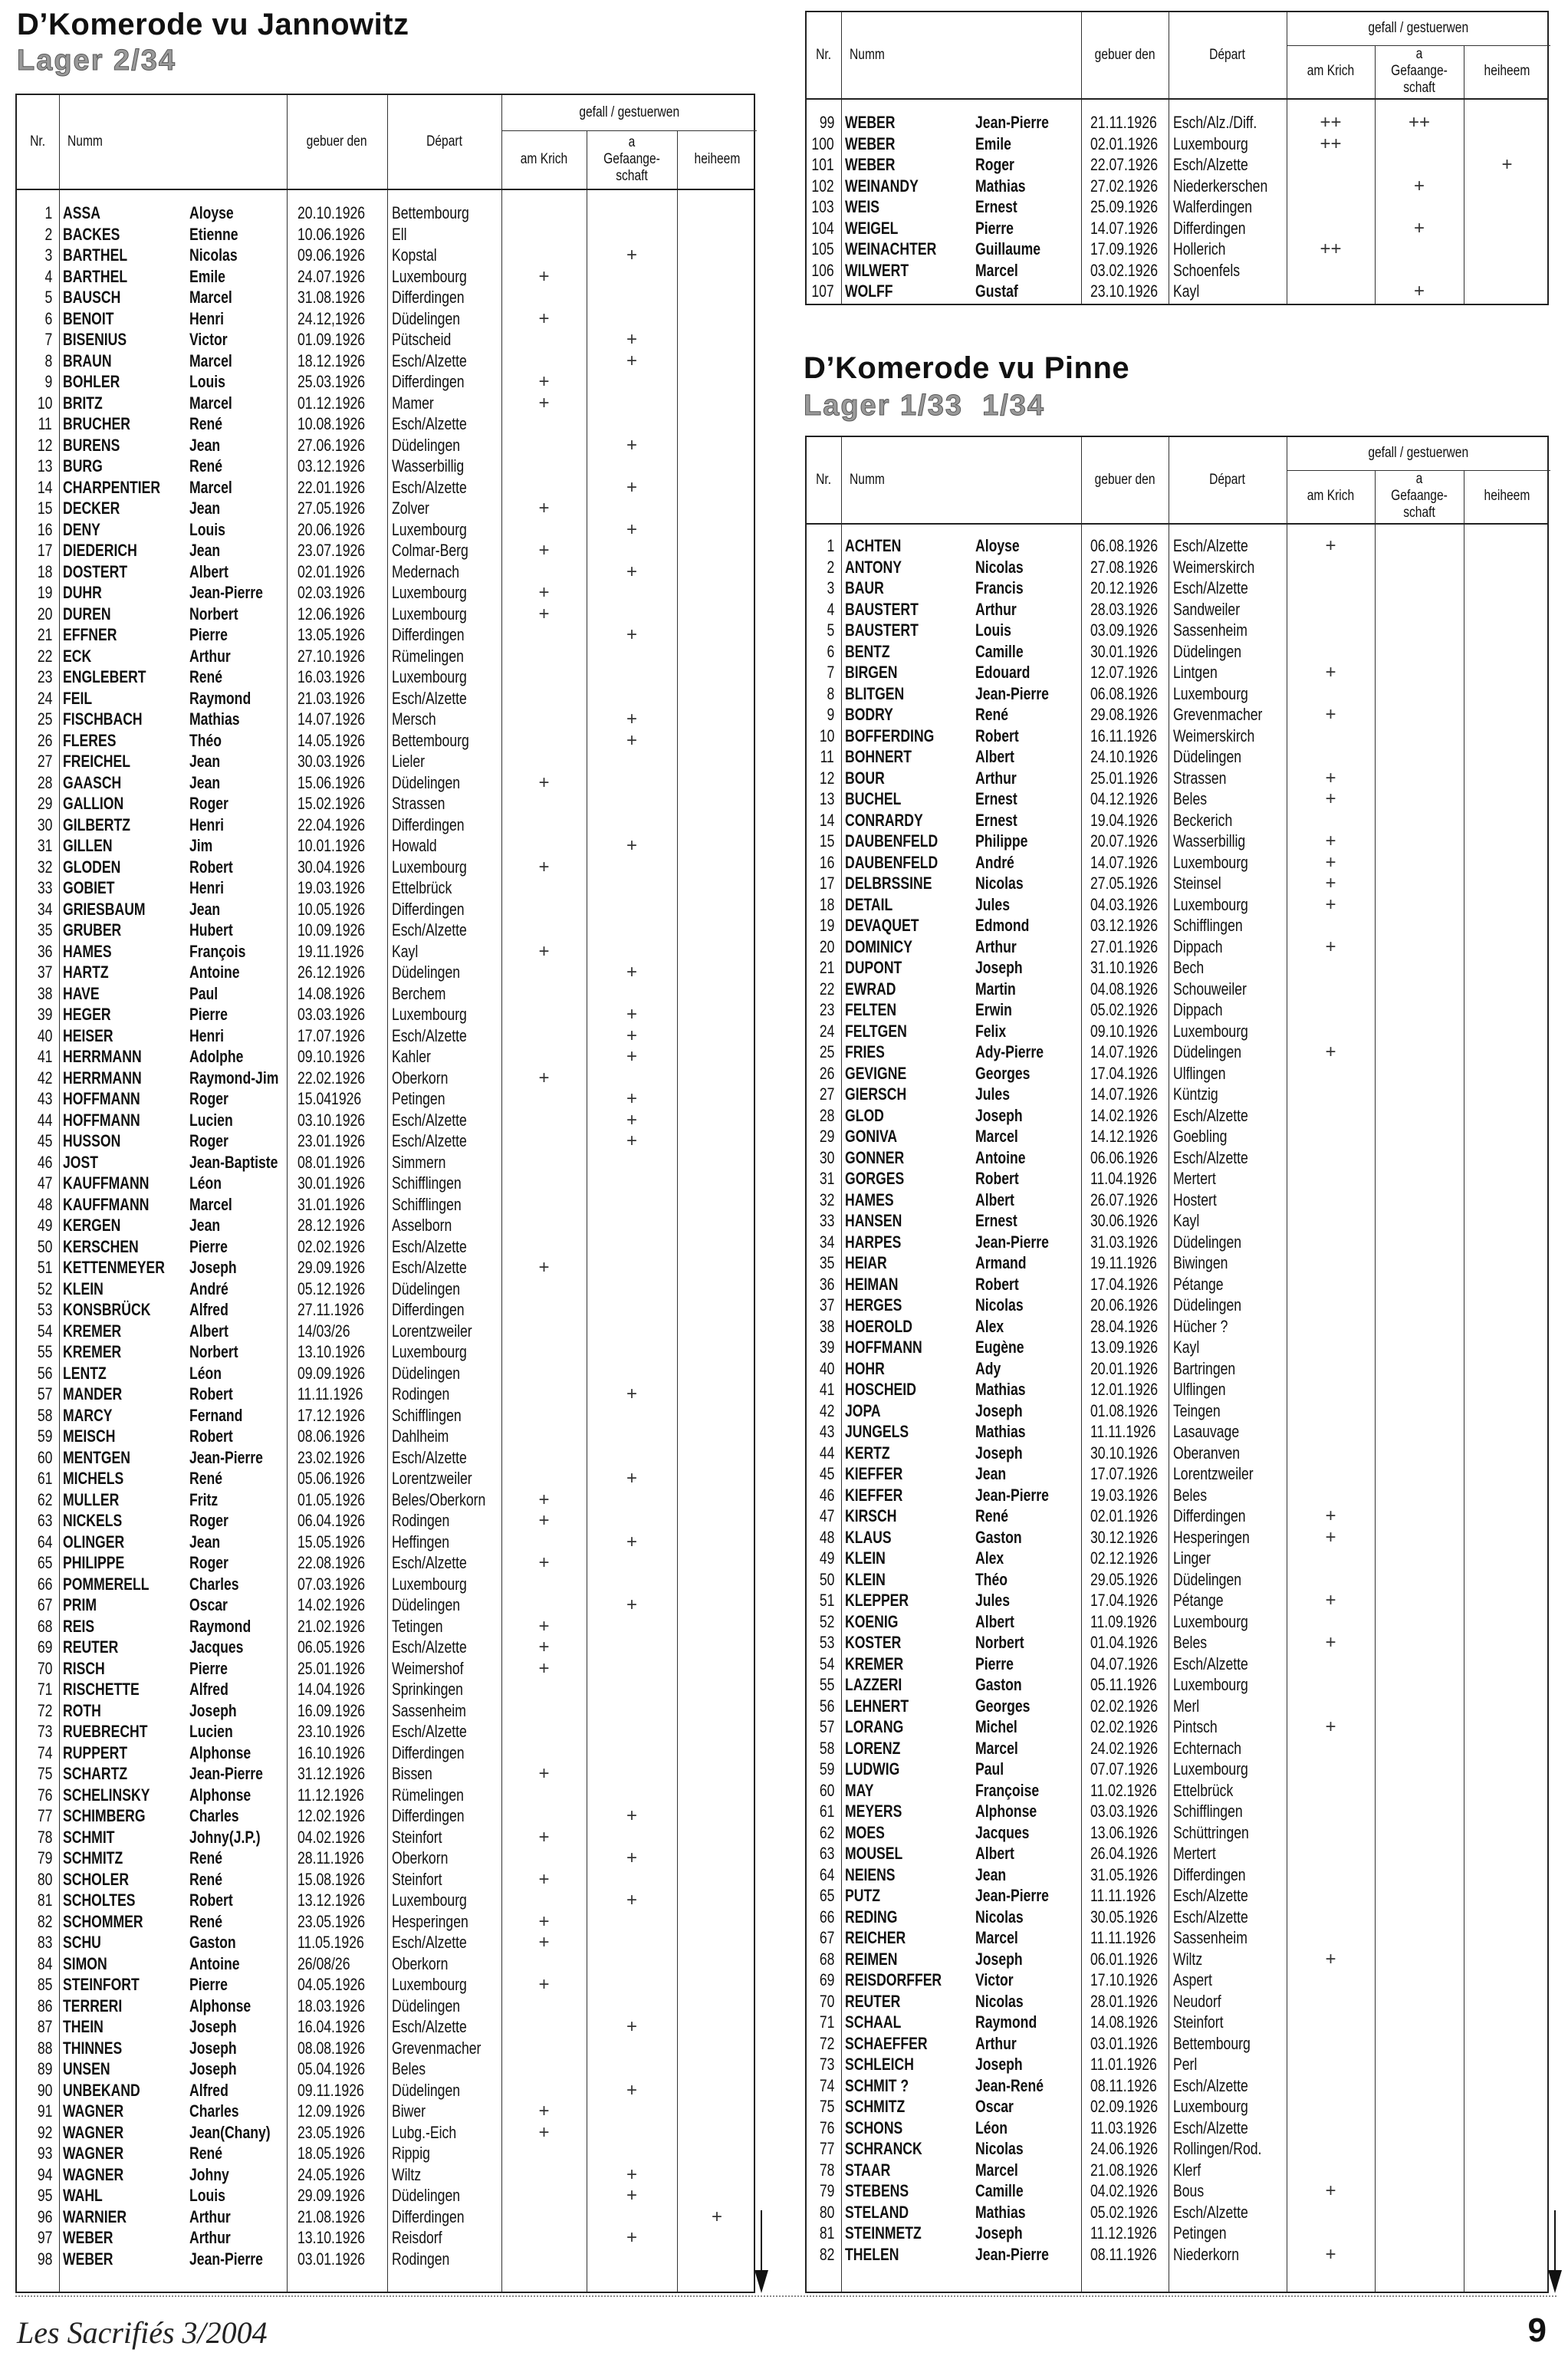 This screenshot has height=2356, width=1568. What do you see at coordinates (860, 1790) in the screenshot?
I see `last-name: MAY` at bounding box center [860, 1790].